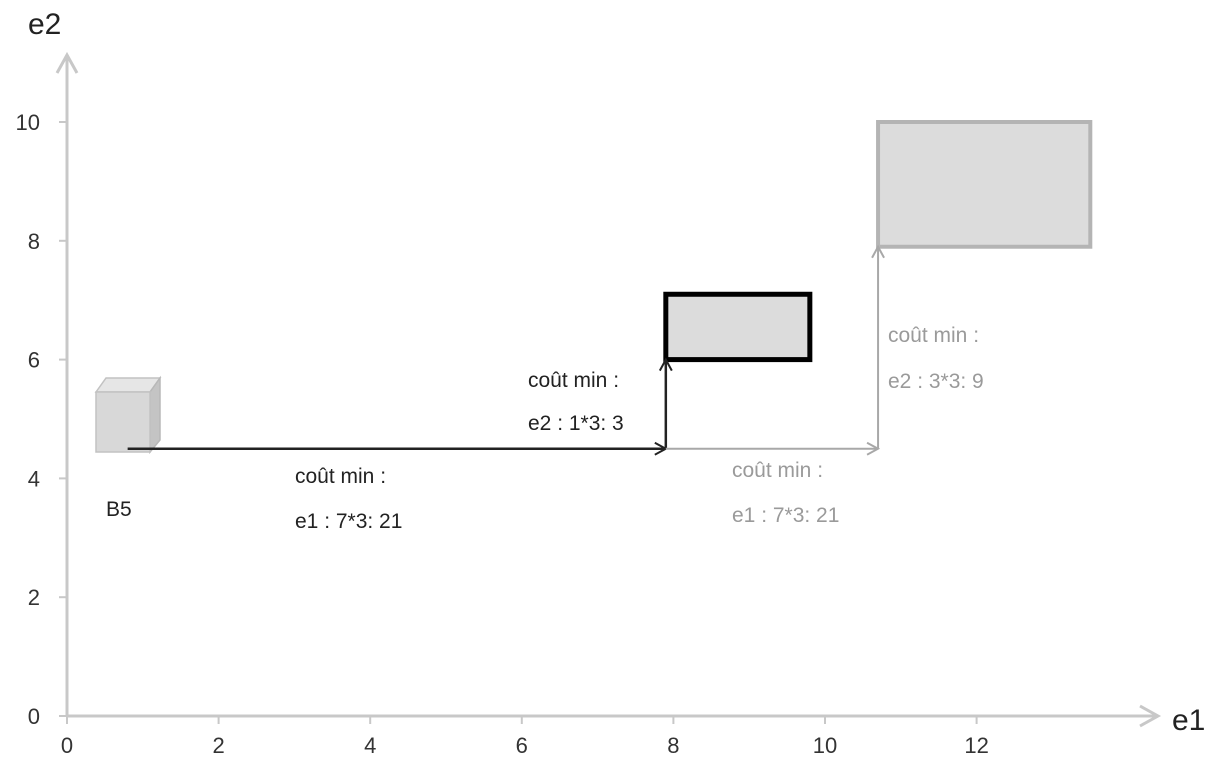  I want to click on y-axis-label: e2, so click(44, 24).